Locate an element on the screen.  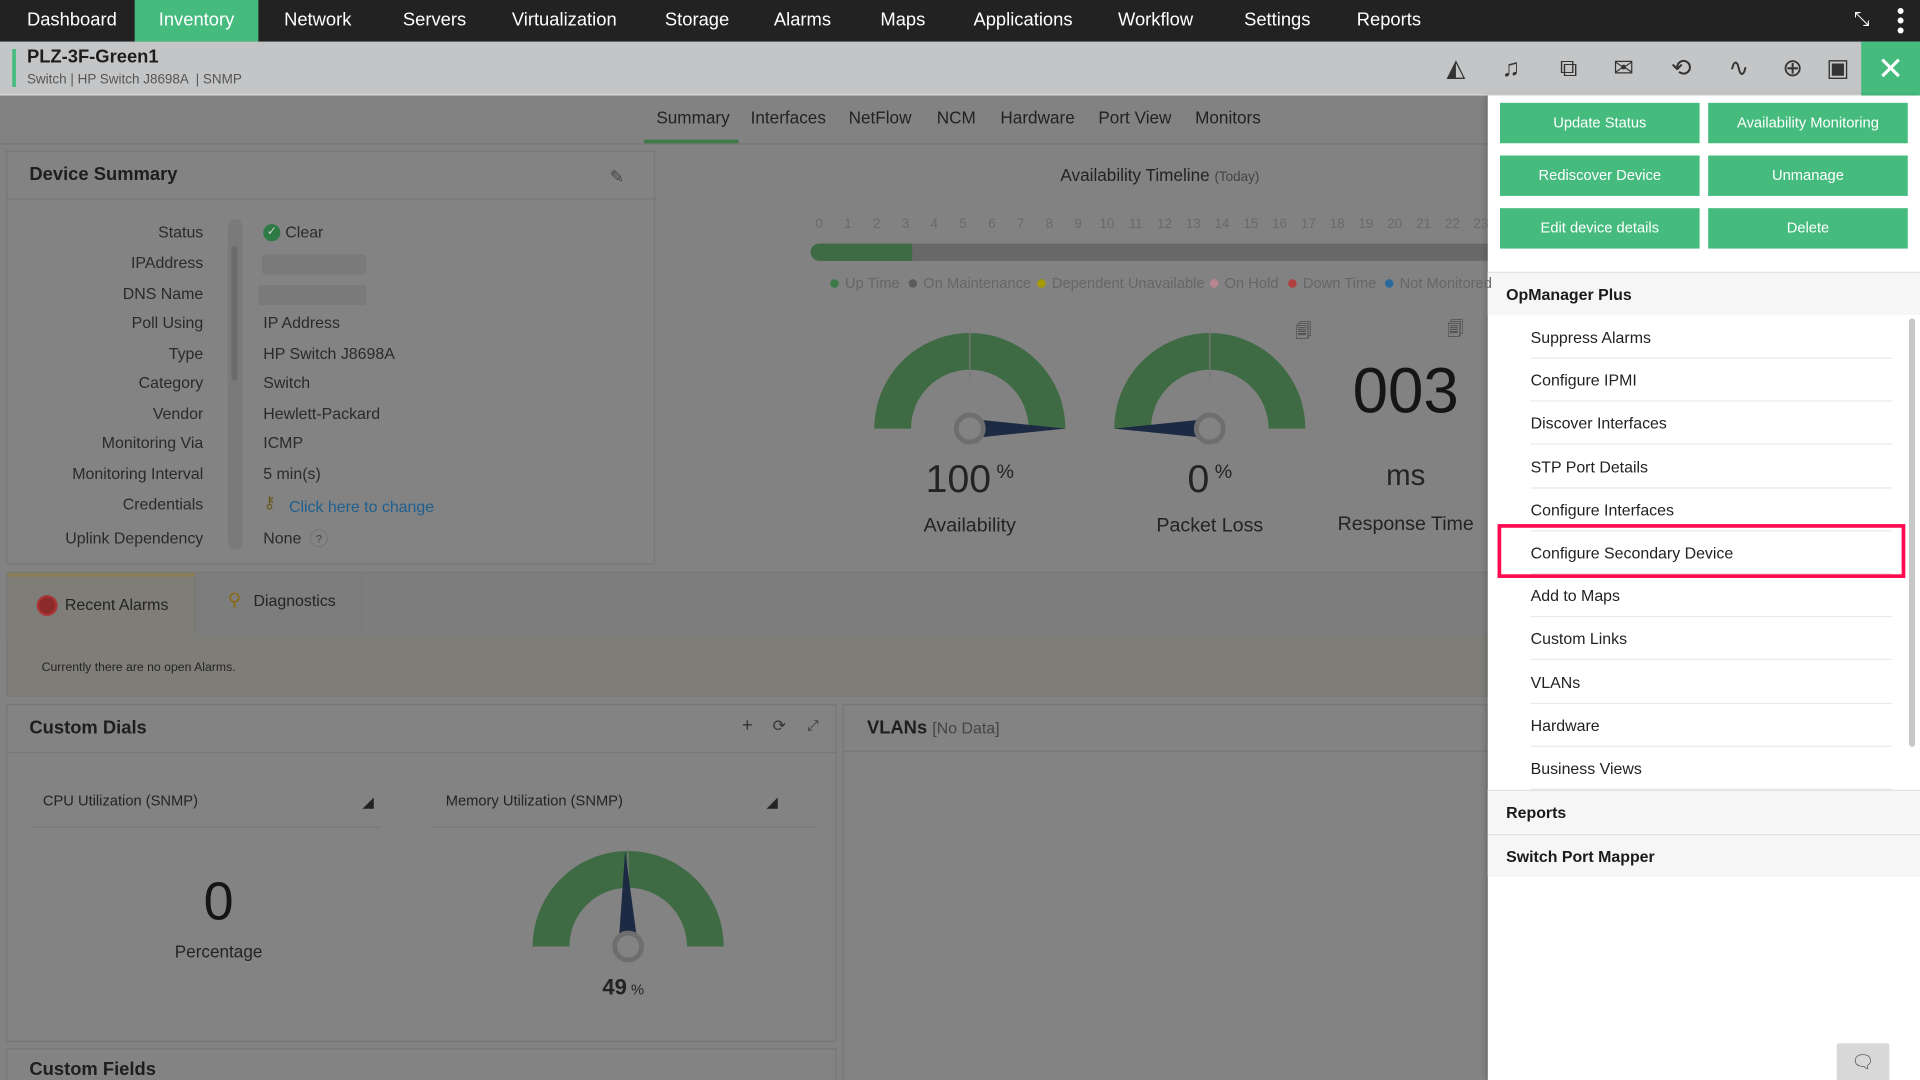
hour-tick: 17 is located at coordinates (1308, 224).